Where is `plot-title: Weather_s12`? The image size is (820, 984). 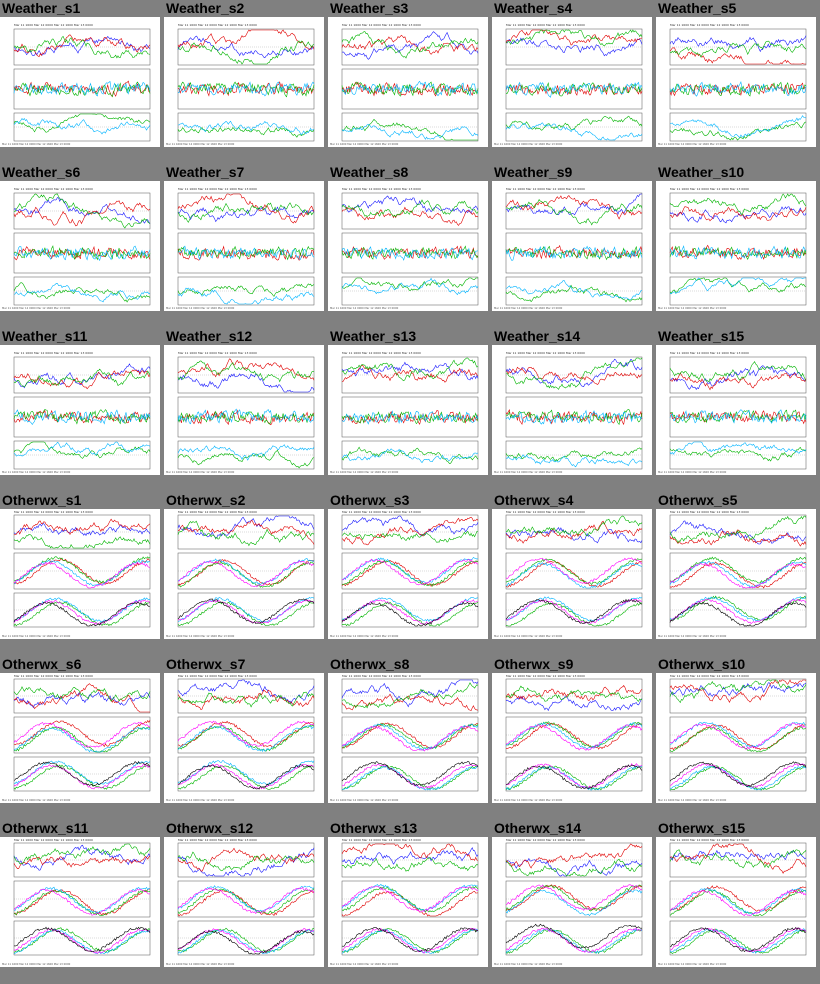 plot-title: Weather_s12 is located at coordinates (209, 336).